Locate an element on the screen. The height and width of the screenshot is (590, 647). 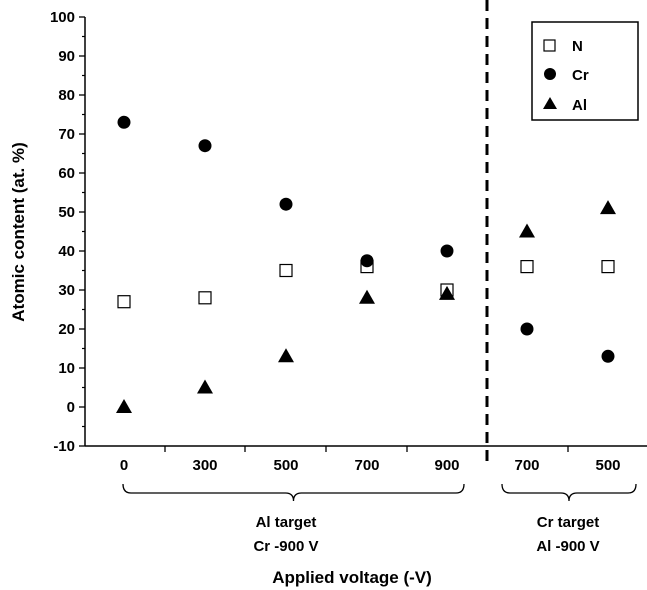
x-tick-label: 900 is located at coordinates (446, 465).